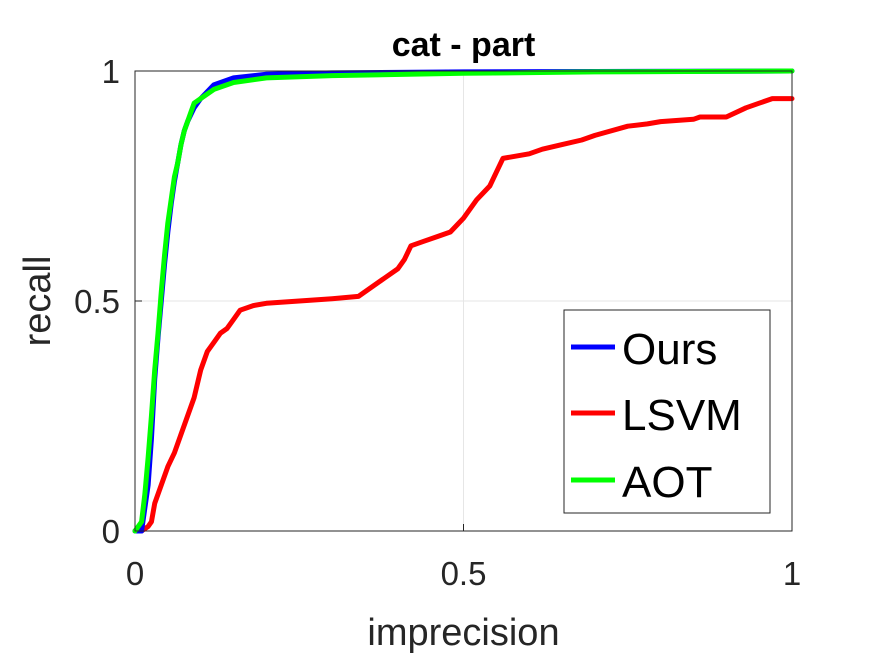  What do you see at coordinates (111, 71) in the screenshot?
I see `y-tick-label: 1` at bounding box center [111, 71].